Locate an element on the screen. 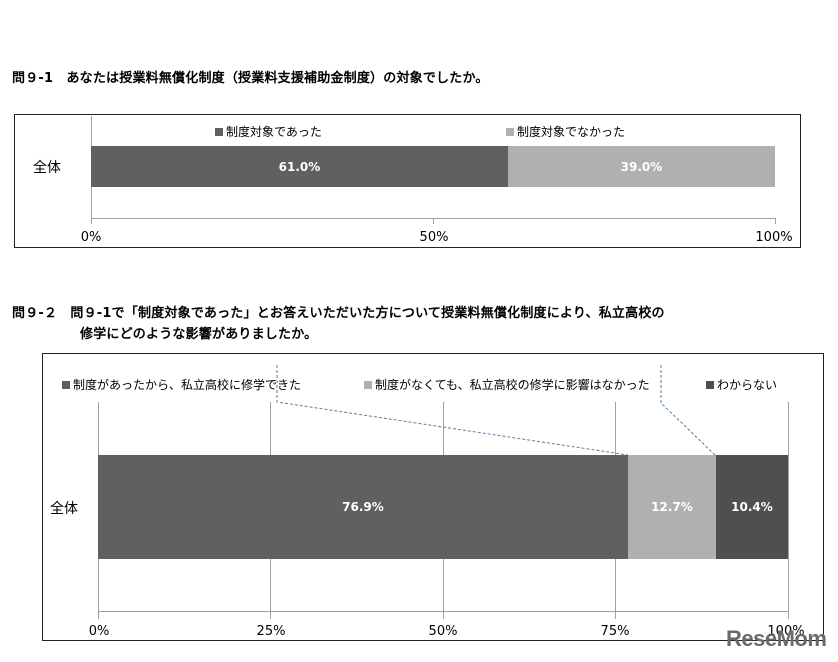 This screenshot has height=662, width=838. q2-title-line2: 修学にどのような影響がありましたか。 is located at coordinates (199, 334).